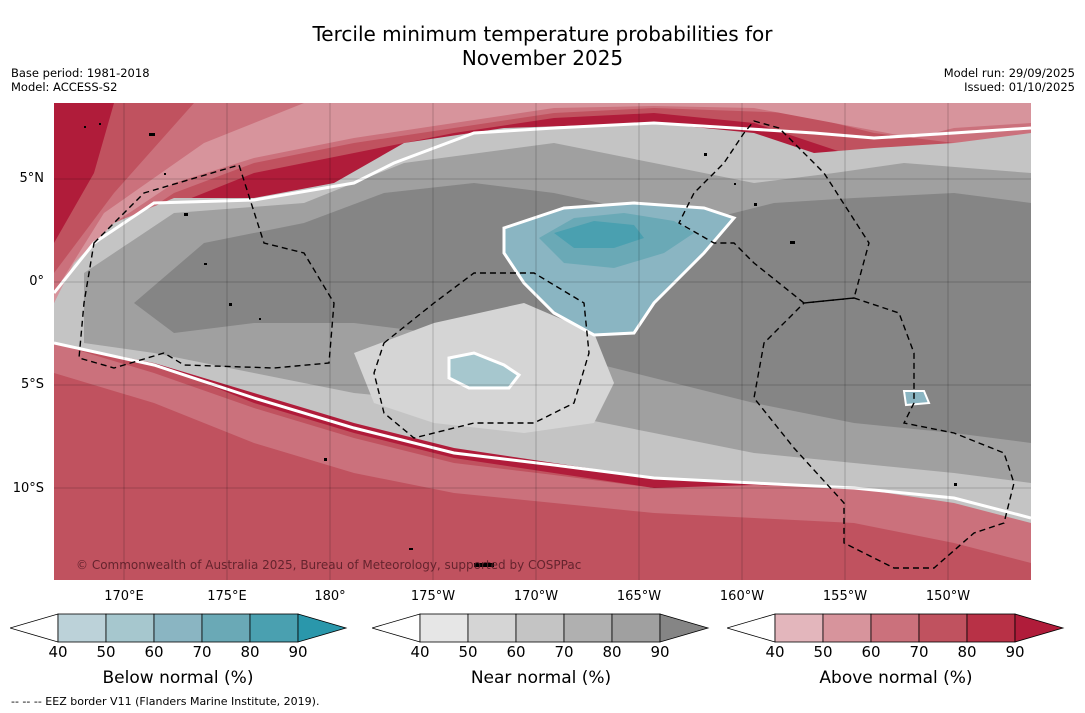 Image resolution: width=1085 pixels, height=713 pixels. Describe the element at coordinates (845, 596) in the screenshot. I see `lon-label-155w: 155°W` at that location.